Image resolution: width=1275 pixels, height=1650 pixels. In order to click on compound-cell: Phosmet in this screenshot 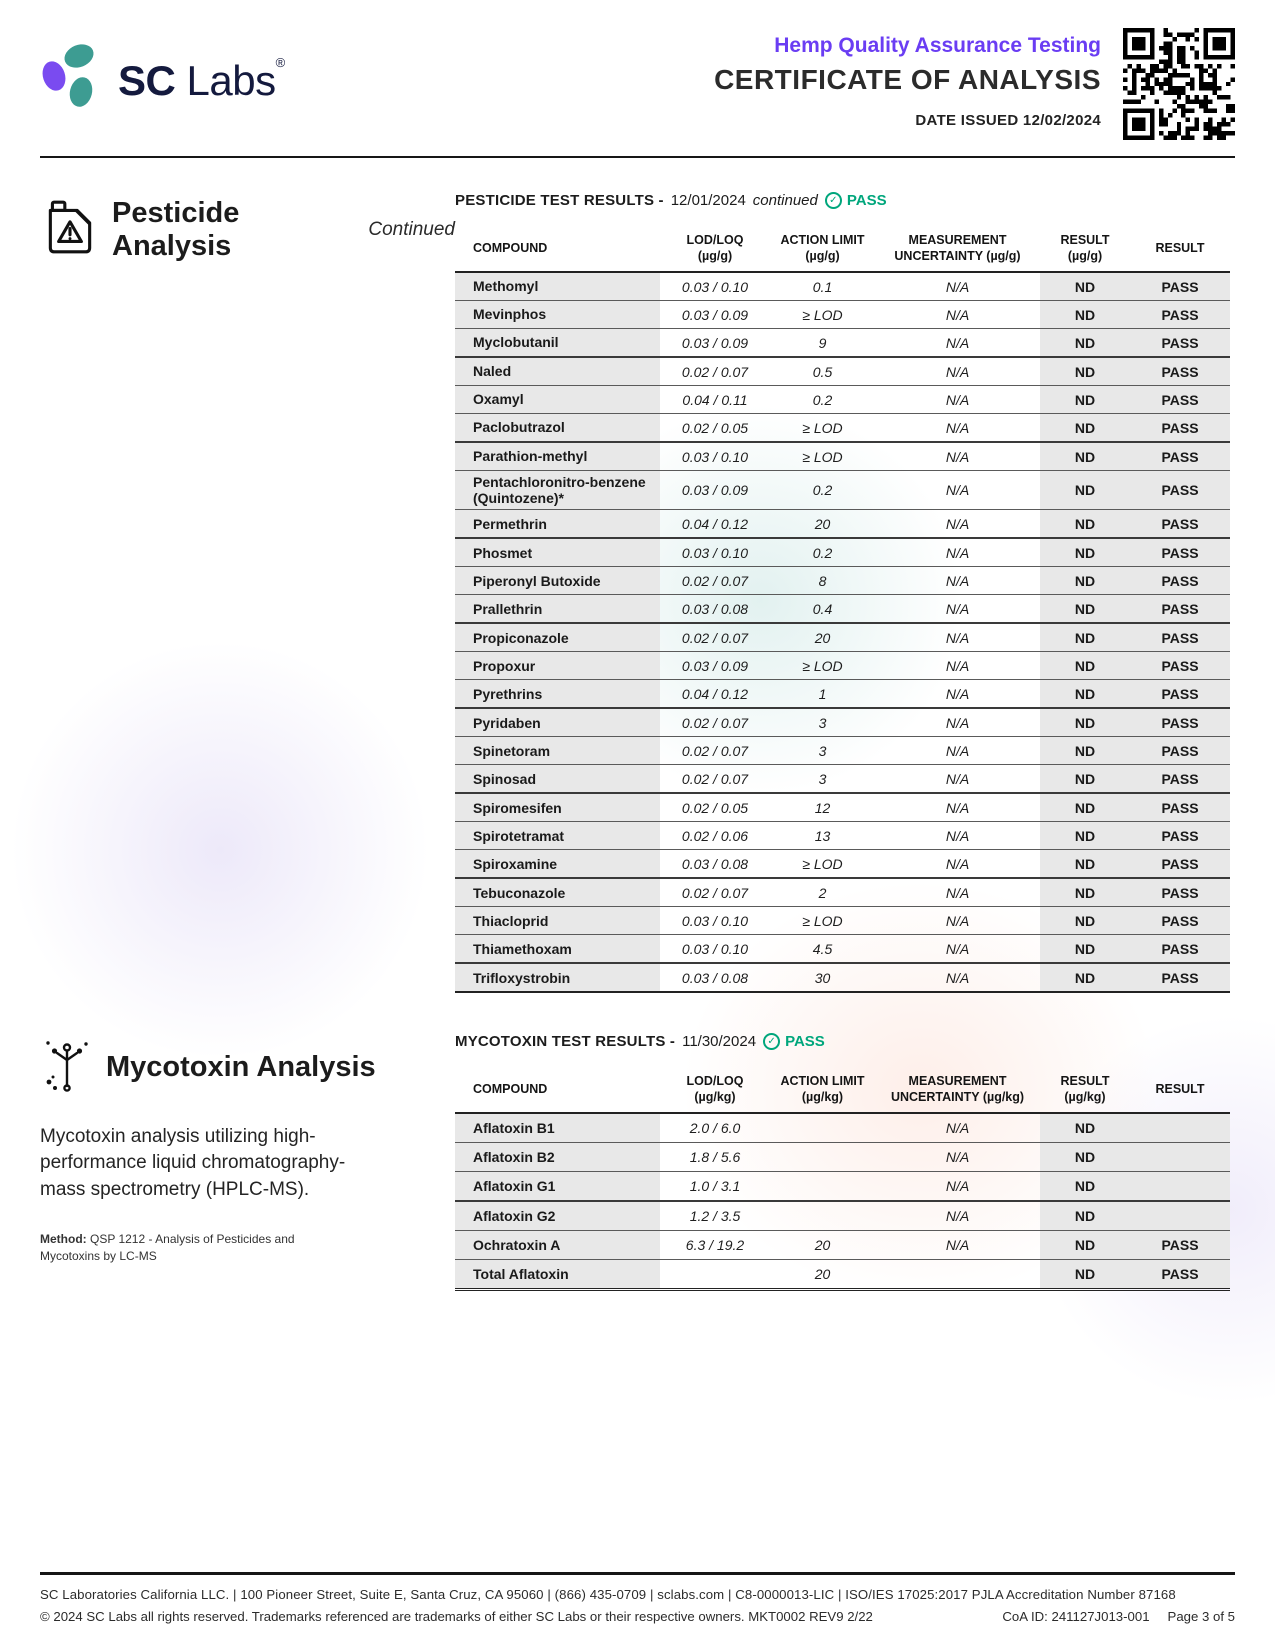, I will do `click(557, 553)`.